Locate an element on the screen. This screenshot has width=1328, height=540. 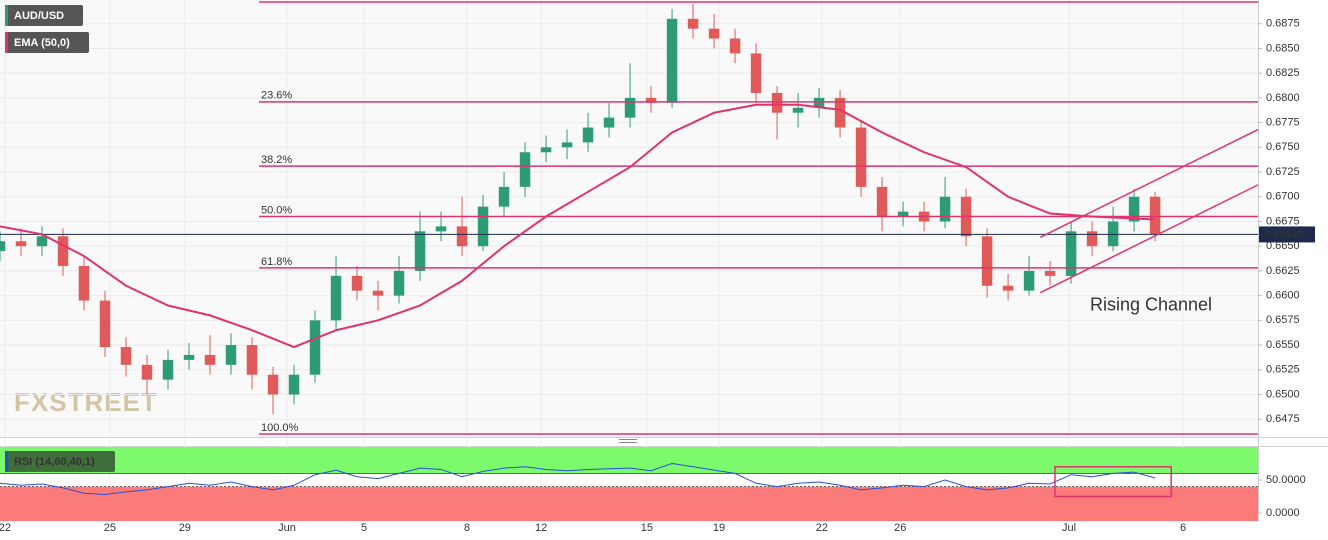
y-tick-label: 0.6850 is located at coordinates (1283, 48).